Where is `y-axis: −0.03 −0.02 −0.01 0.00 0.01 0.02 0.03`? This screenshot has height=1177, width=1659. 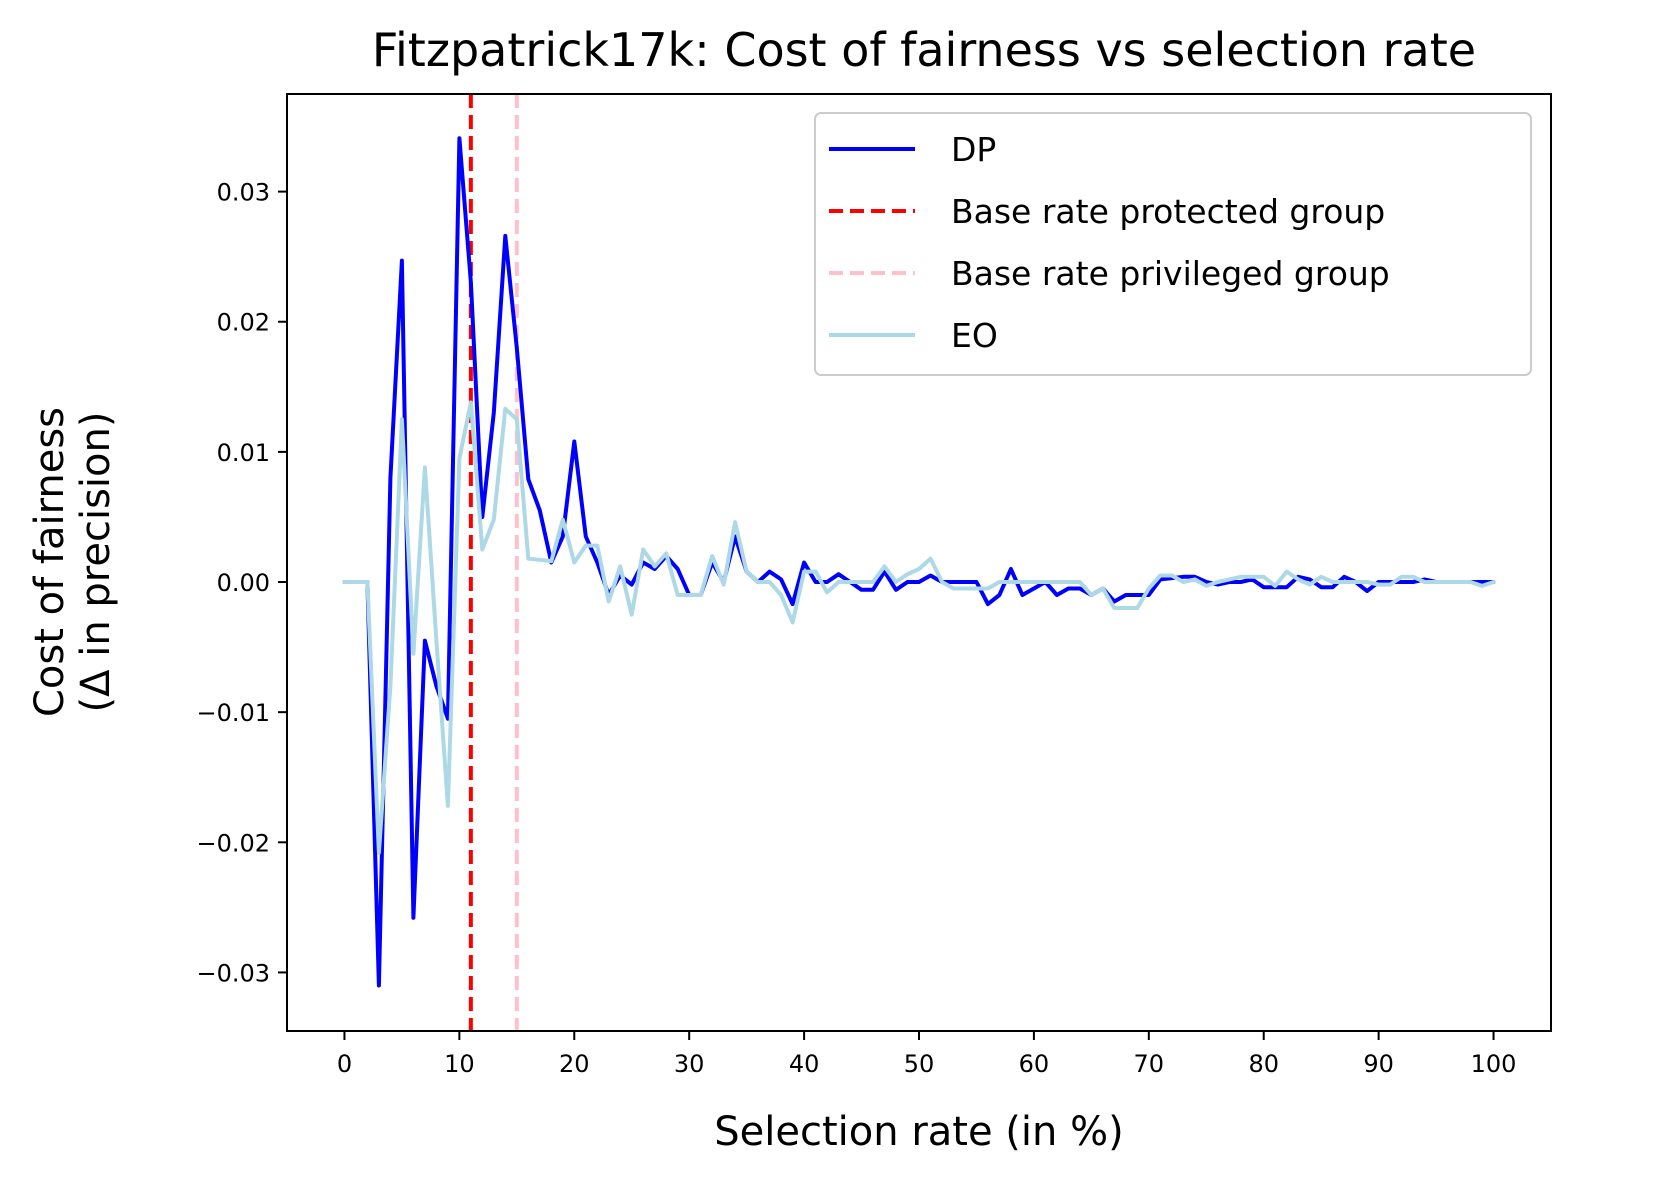 y-axis: −0.03 −0.02 −0.01 0.00 0.01 0.02 0.03 is located at coordinates (241, 583).